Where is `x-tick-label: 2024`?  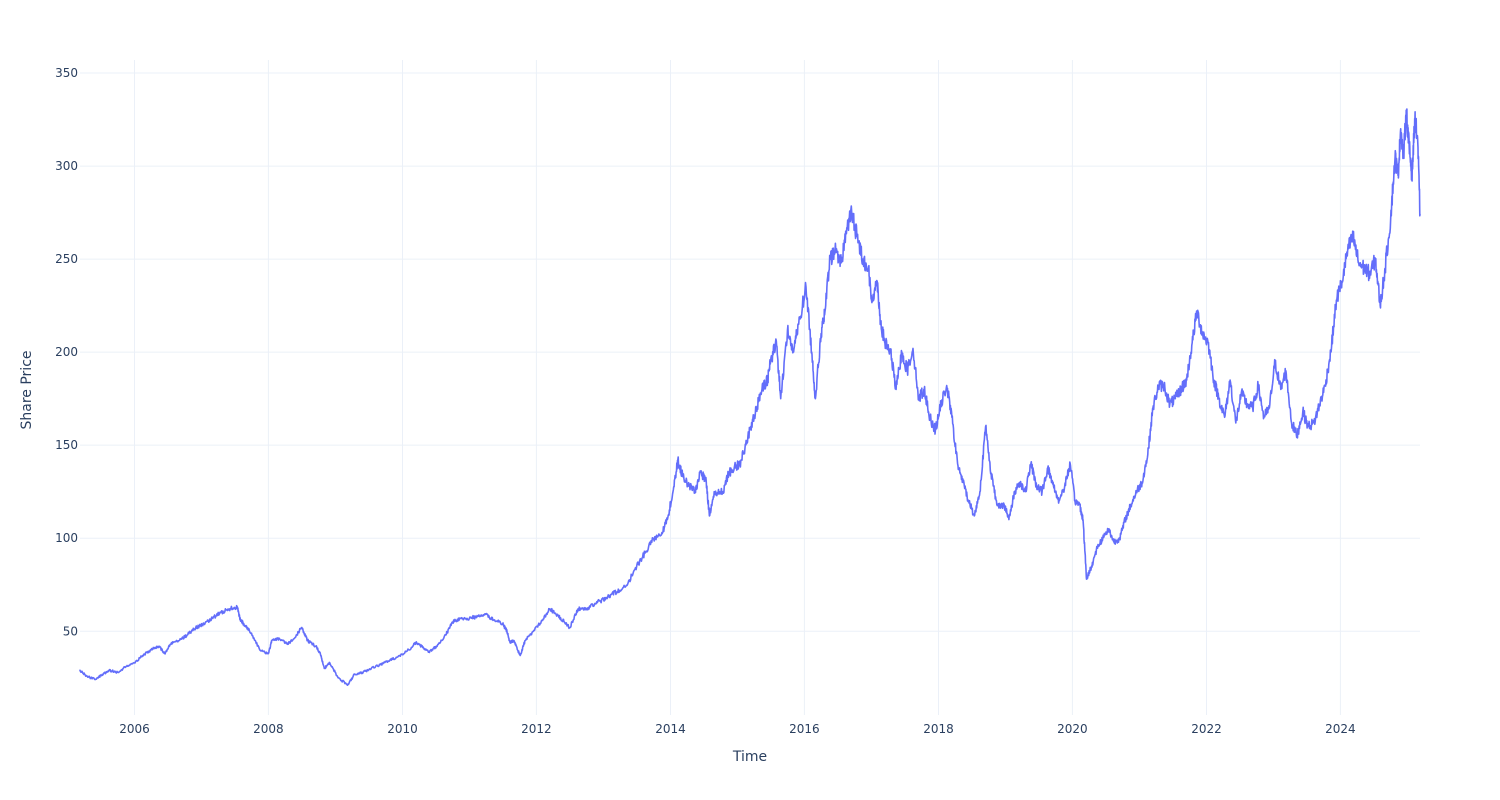
x-tick-label: 2024 is located at coordinates (1340, 729).